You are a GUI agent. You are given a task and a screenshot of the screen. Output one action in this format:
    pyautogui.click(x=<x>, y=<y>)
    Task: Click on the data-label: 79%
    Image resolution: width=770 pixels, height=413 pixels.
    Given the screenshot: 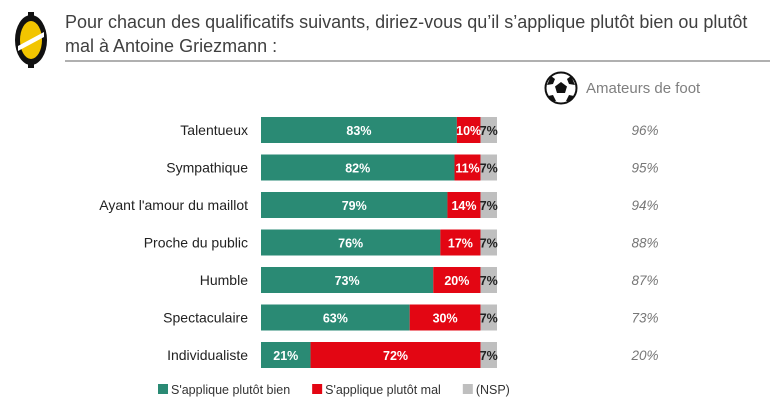 What is the action you would take?
    pyautogui.click(x=354, y=206)
    